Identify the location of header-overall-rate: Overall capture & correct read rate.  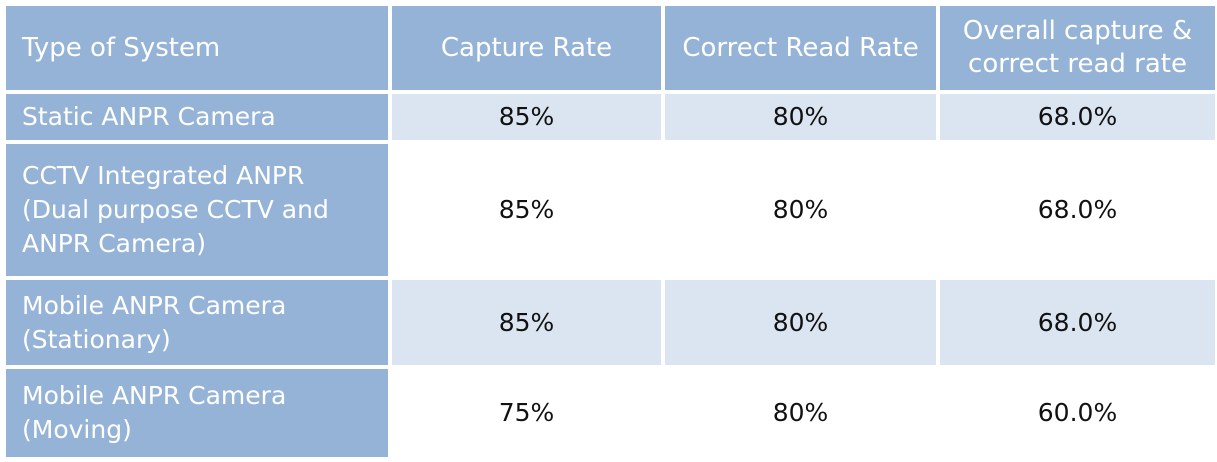
(1077, 48).